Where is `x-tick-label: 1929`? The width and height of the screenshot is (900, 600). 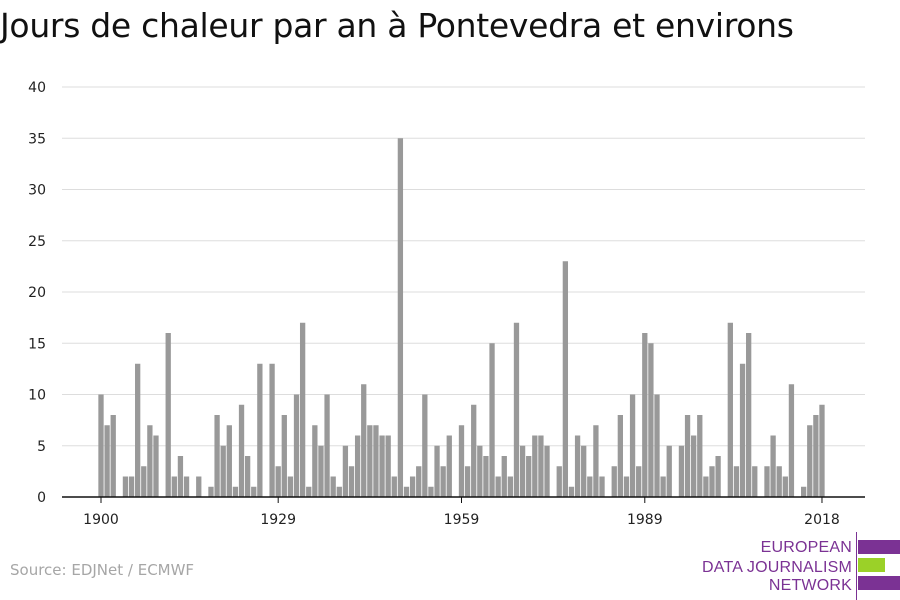
x-tick-label: 1929 is located at coordinates (278, 520).